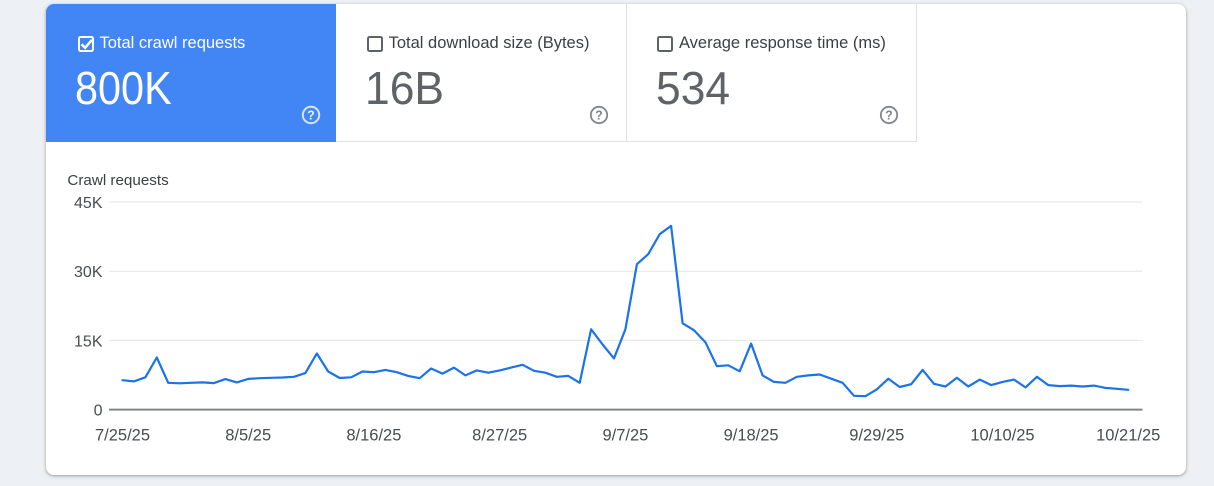  What do you see at coordinates (1128, 436) in the screenshot?
I see `svg-text: 10/21/25` at bounding box center [1128, 436].